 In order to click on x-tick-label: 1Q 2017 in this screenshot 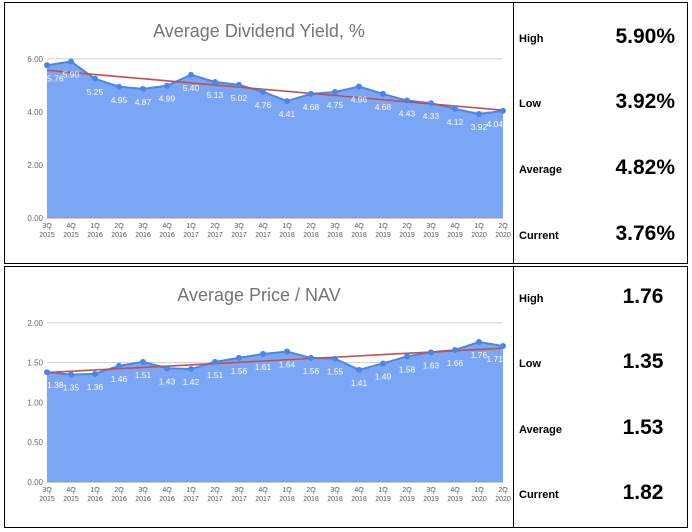, I will do `click(191, 231)`.